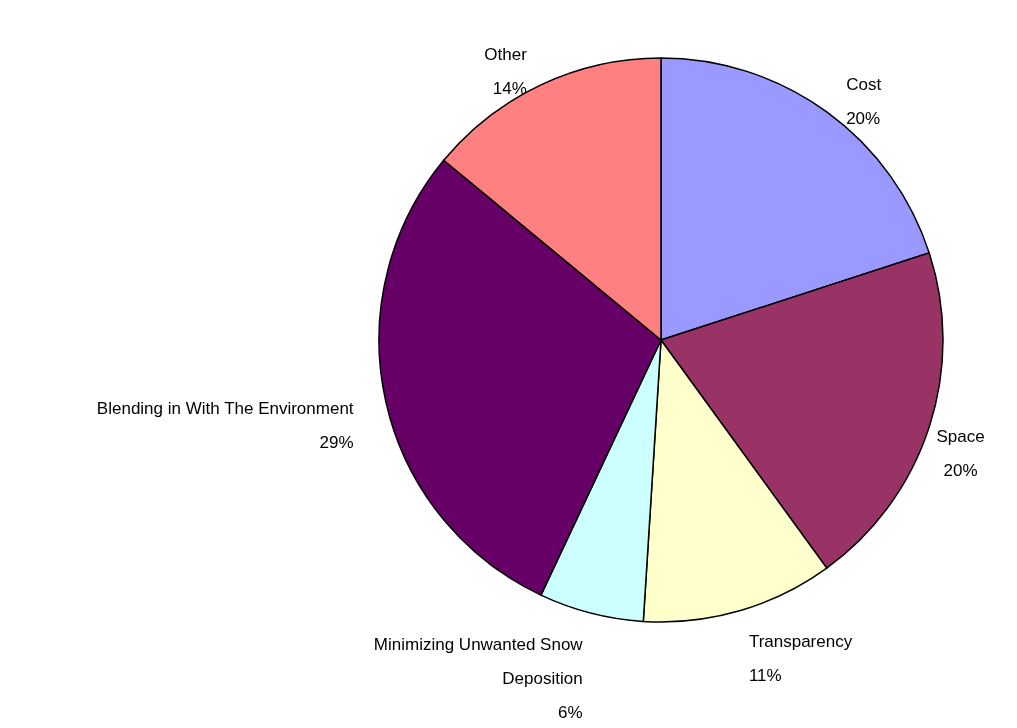 This screenshot has height=728, width=1017. I want to click on data-label: 14%, so click(509, 88).